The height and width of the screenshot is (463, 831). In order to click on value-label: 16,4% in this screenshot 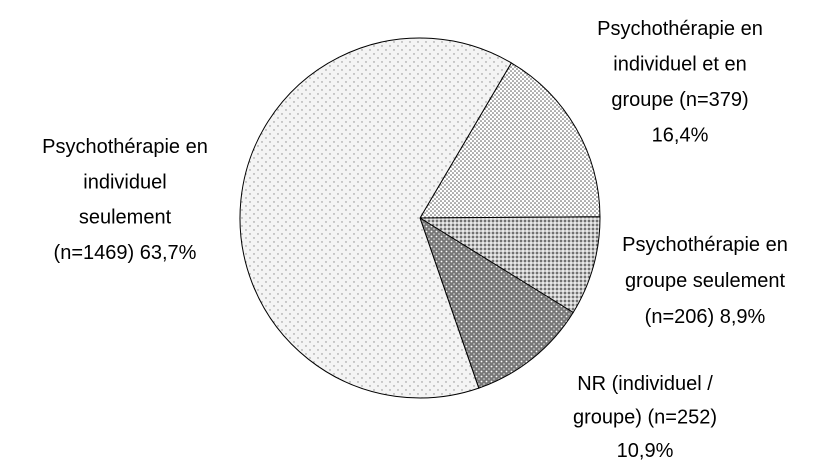, I will do `click(680, 136)`.